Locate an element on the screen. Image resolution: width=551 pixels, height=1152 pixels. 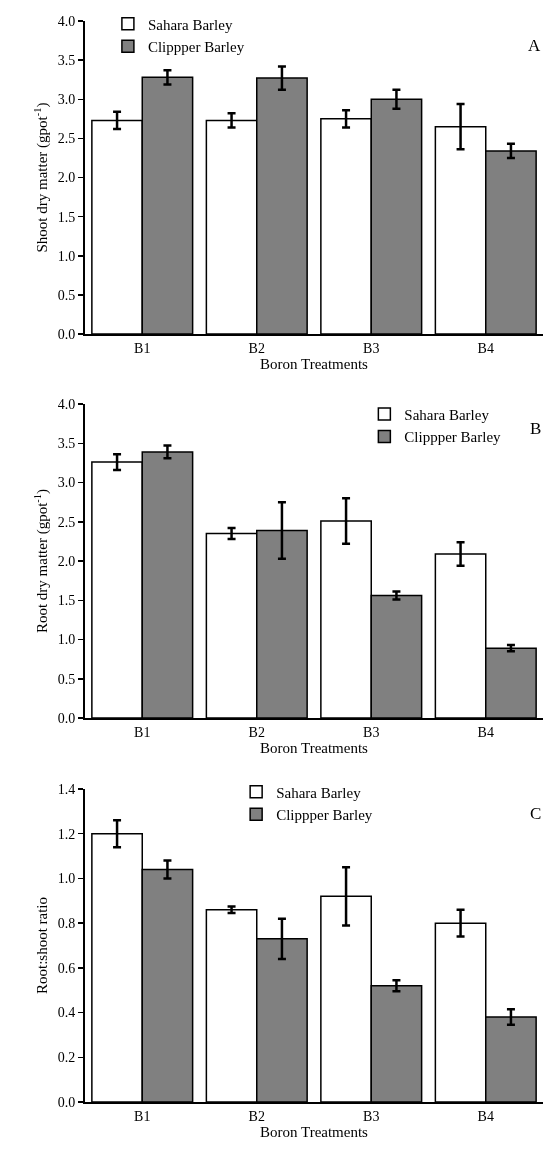
y-tick-label: 0.8 is located at coordinates (66, 924).